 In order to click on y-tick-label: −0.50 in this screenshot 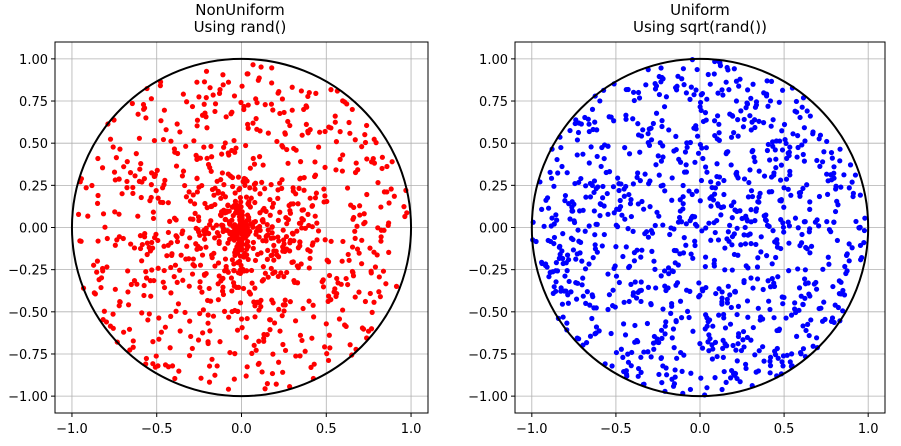, I will do `click(28, 313)`.